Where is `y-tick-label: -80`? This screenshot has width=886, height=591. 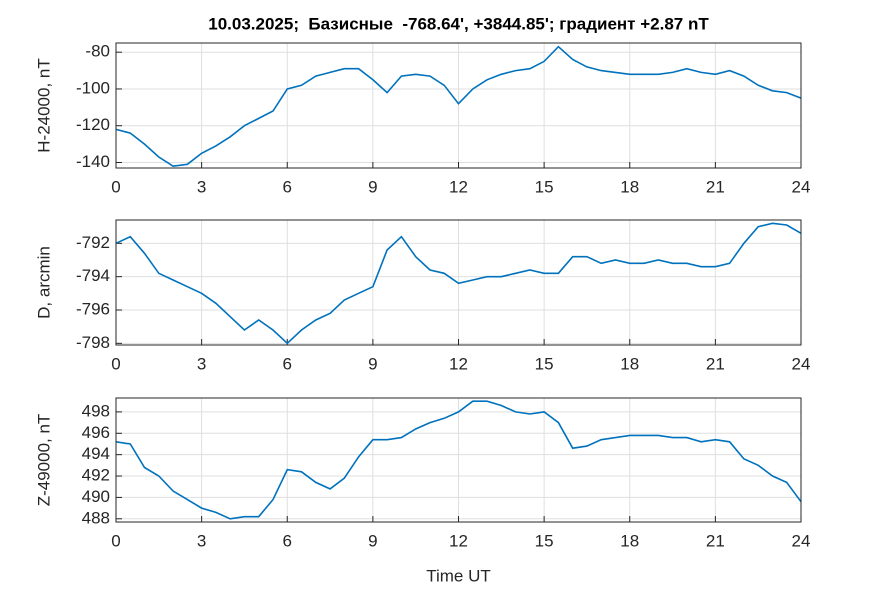 y-tick-label: -80 is located at coordinates (97, 51).